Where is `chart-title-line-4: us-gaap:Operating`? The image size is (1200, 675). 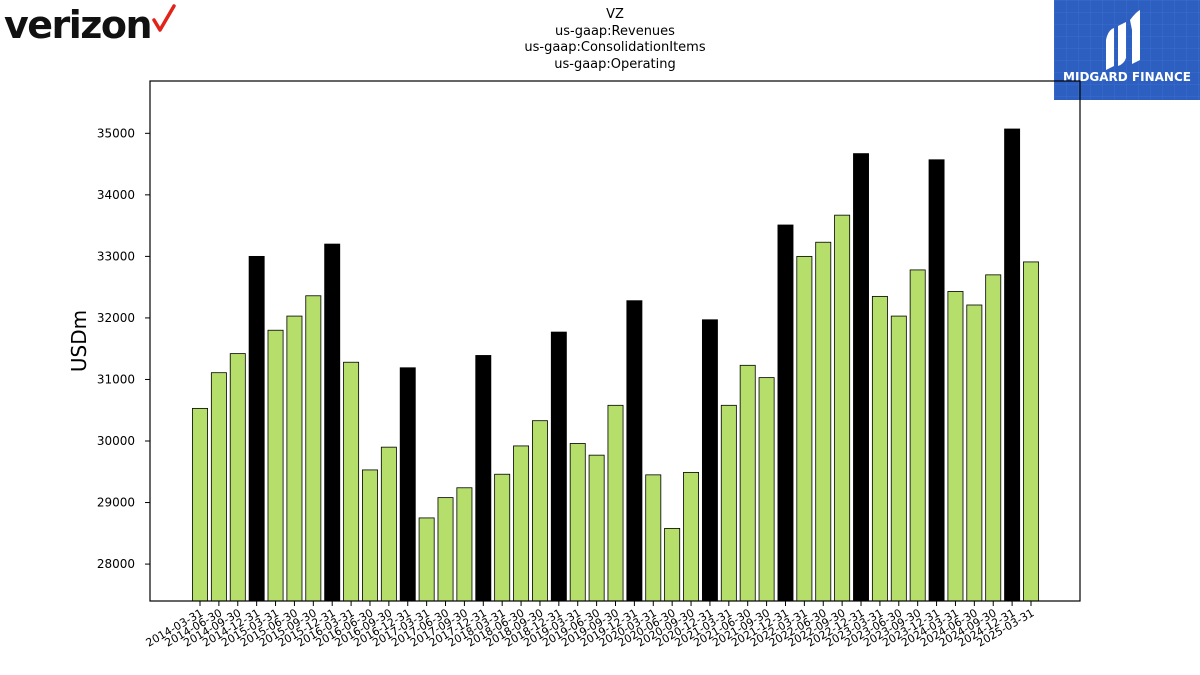 chart-title-line-4: us-gaap:Operating is located at coordinates (615, 64).